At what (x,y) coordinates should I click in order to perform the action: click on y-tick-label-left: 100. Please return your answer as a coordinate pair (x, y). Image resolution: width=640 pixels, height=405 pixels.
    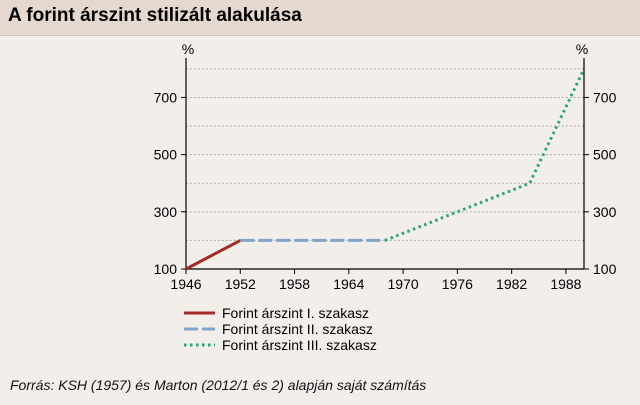
    Looking at the image, I should click on (166, 269).